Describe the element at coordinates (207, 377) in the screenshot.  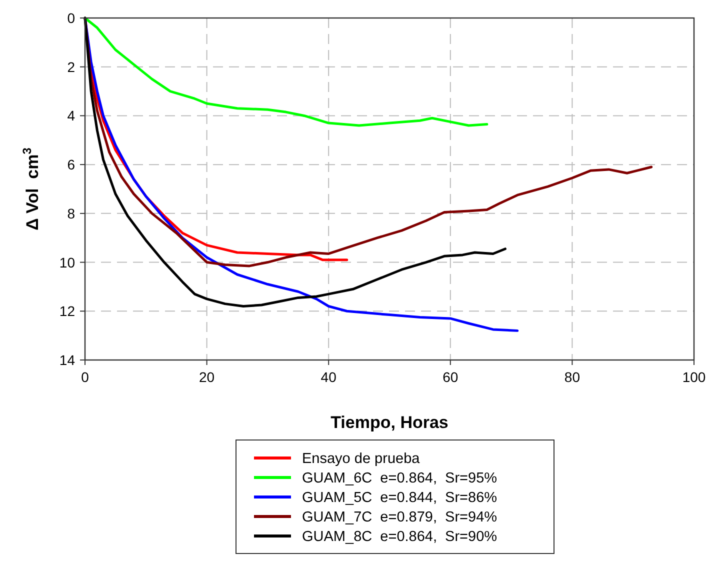
I see `x-tick-label: 20` at that location.